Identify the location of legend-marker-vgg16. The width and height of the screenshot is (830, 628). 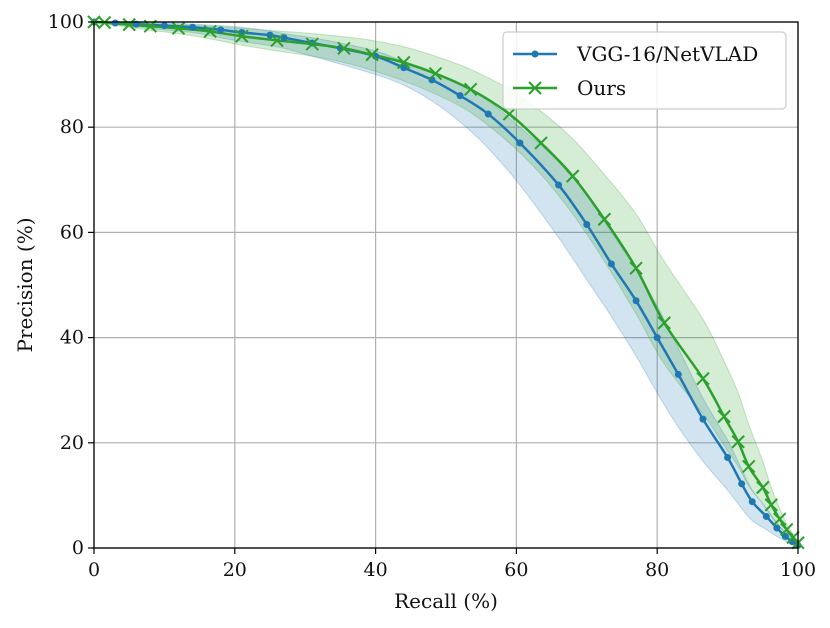
(535, 54).